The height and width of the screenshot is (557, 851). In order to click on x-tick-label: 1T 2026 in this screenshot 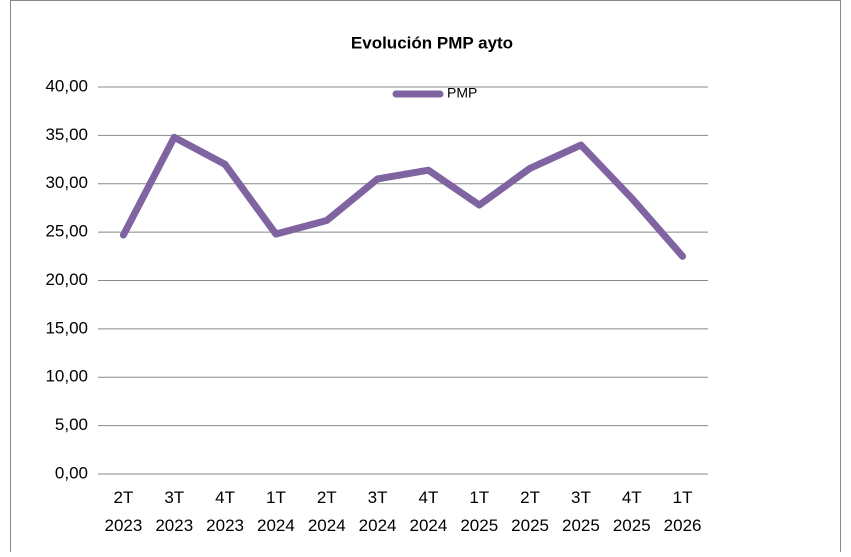, I will do `click(683, 511)`.